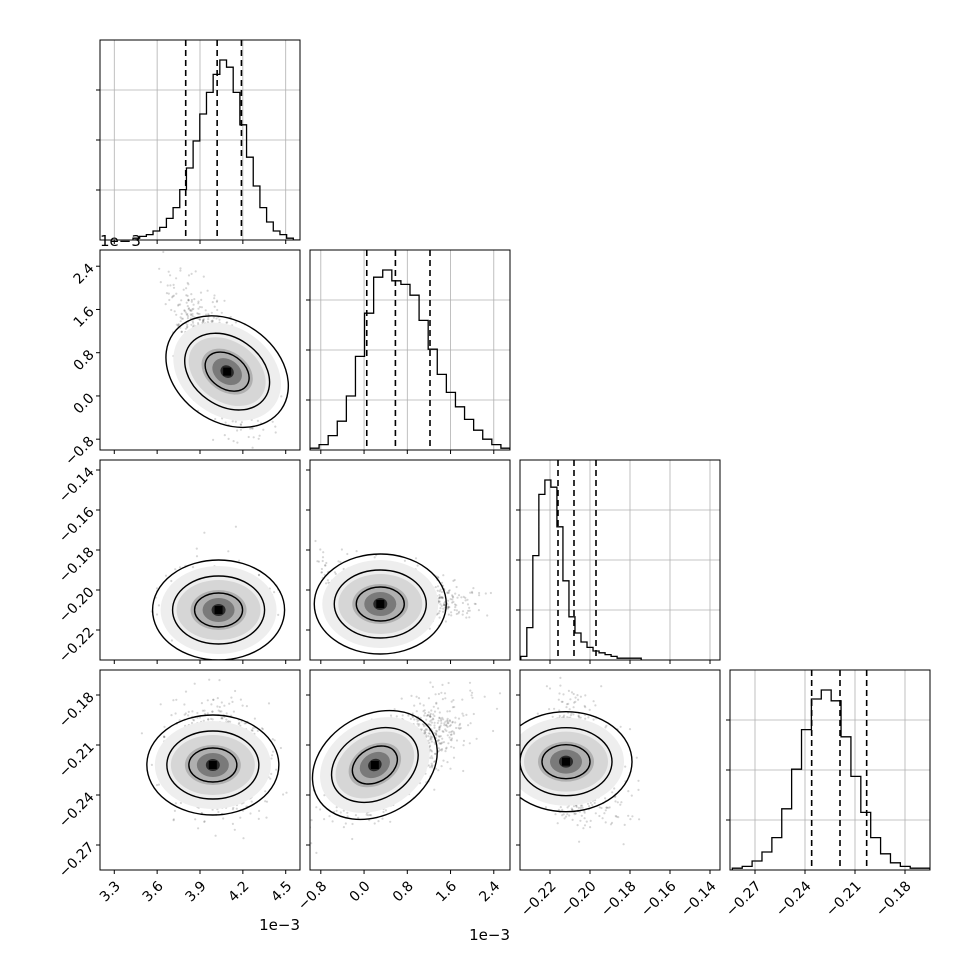 This screenshot has width=970, height=970. Describe the element at coordinates (216, 149) in the screenshot. I see `histogram-outline` at that location.